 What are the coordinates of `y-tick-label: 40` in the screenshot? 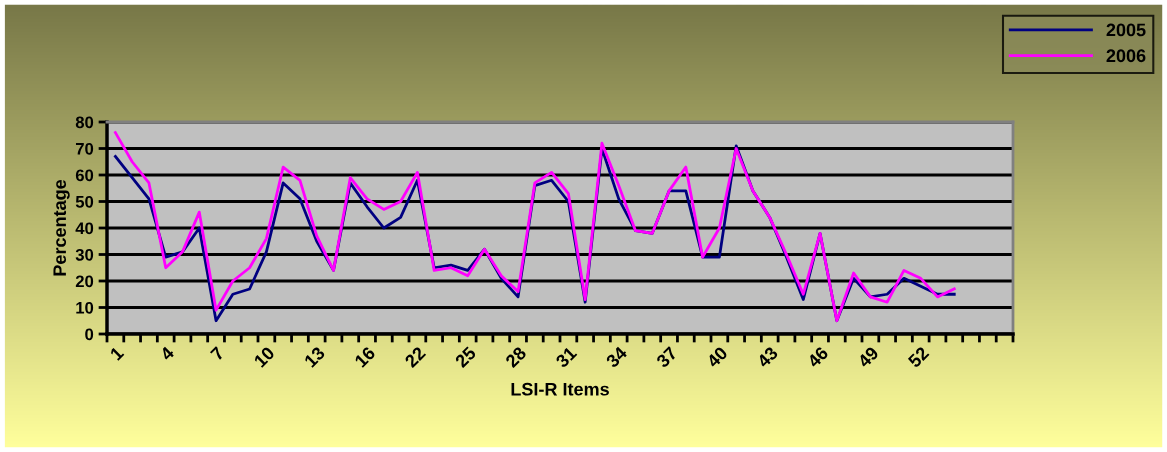 It's located at (84, 228).